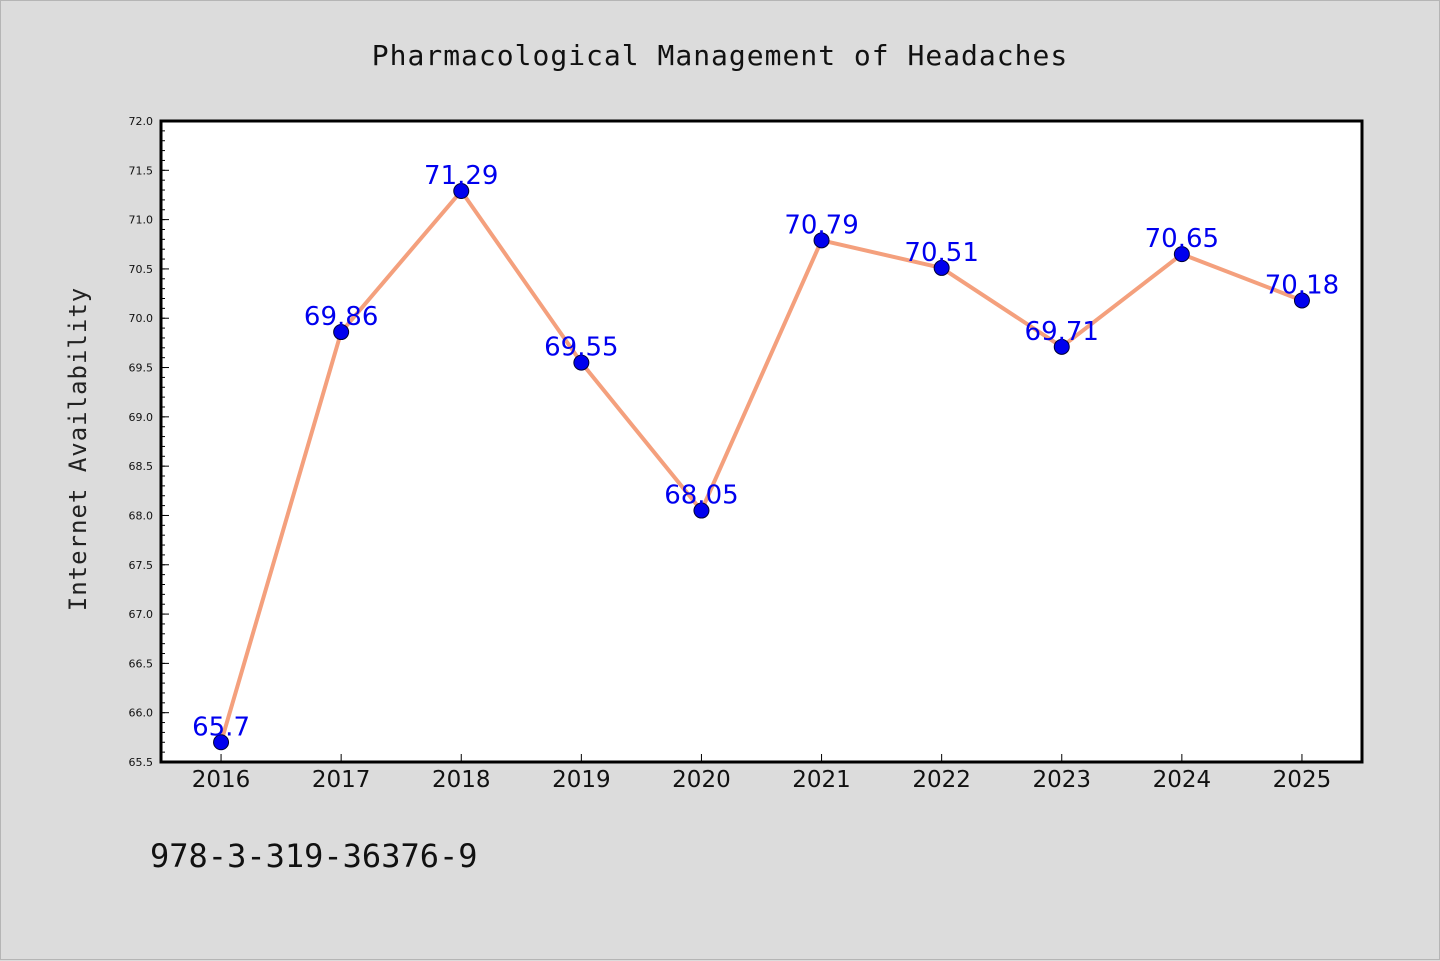 The image size is (1440, 961). Describe the element at coordinates (1062, 332) in the screenshot. I see `data-label: 69.71` at that location.